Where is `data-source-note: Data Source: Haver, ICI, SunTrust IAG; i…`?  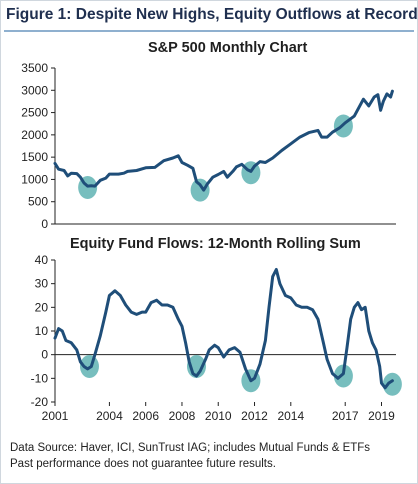 data-source-note: Data Source: Haver, ICI, SunTrust IAG; i… is located at coordinates (190, 448).